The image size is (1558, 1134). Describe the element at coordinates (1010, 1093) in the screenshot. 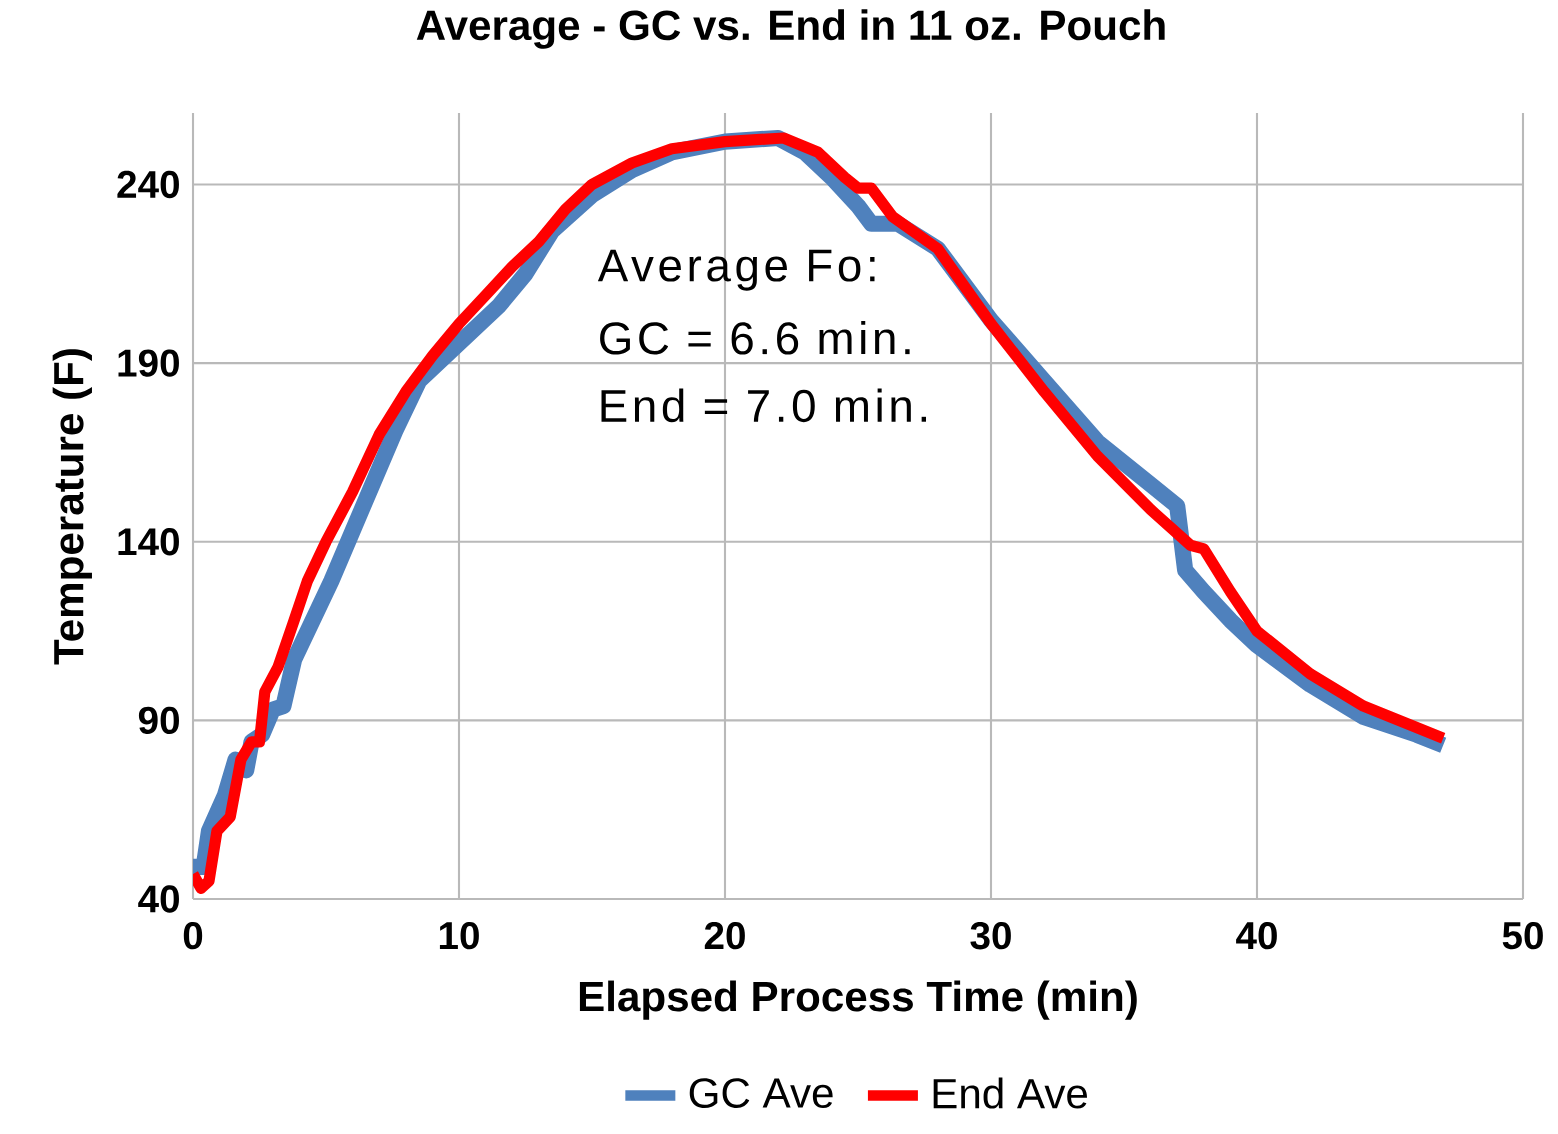

I see `legend-label: End Ave` at that location.